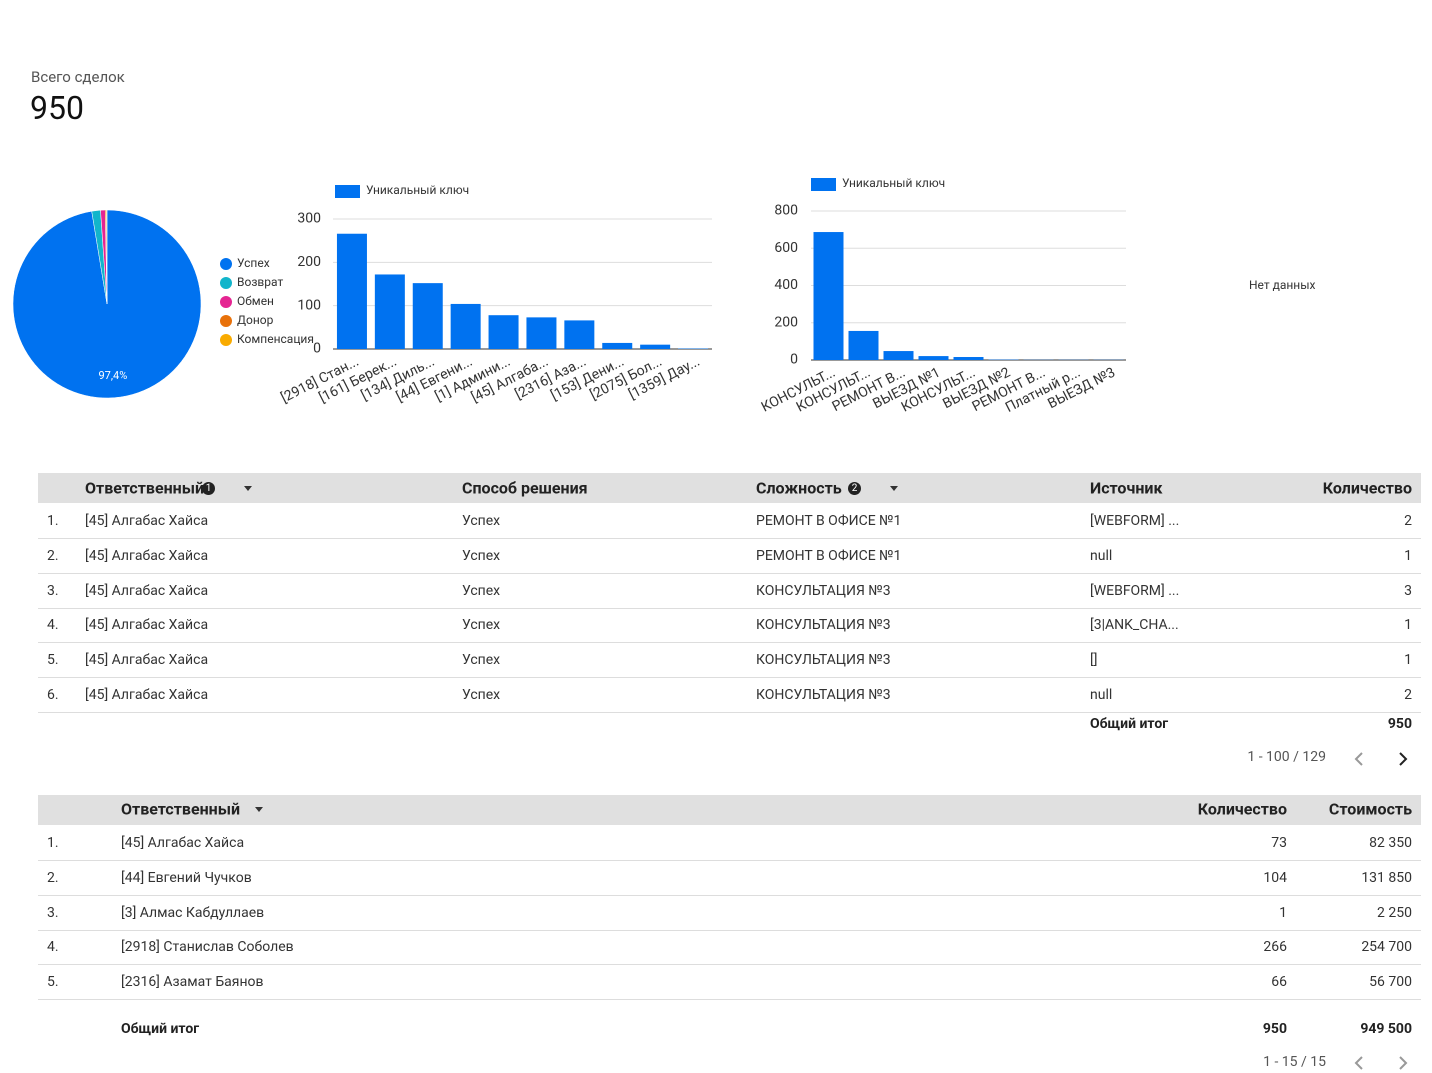  I want to click on slice-label: 97,4%, so click(113, 375).